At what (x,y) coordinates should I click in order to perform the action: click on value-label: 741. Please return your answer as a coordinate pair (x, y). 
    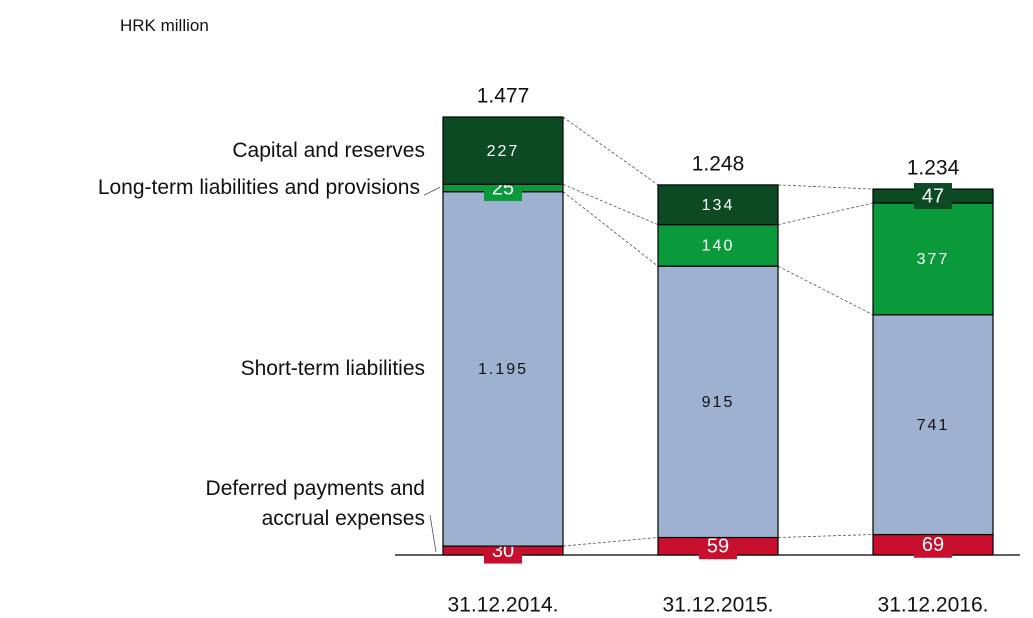
    Looking at the image, I should click on (933, 425).